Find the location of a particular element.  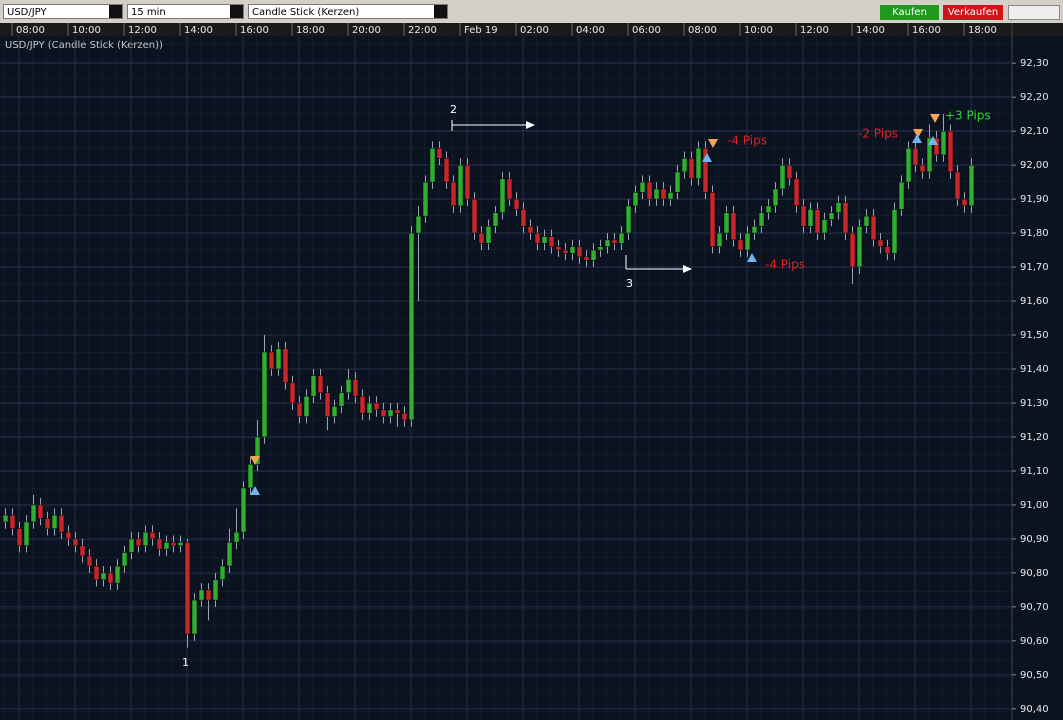

time-axis-bg is located at coordinates (531, 29).